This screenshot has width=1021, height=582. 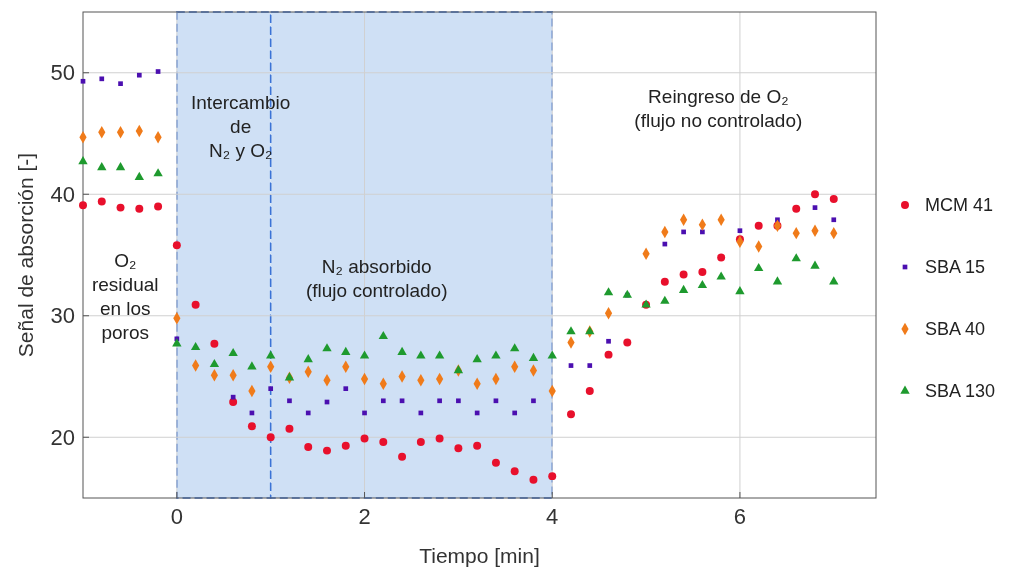 What do you see at coordinates (364, 516) in the screenshot?
I see `x-tick-label: 2` at bounding box center [364, 516].